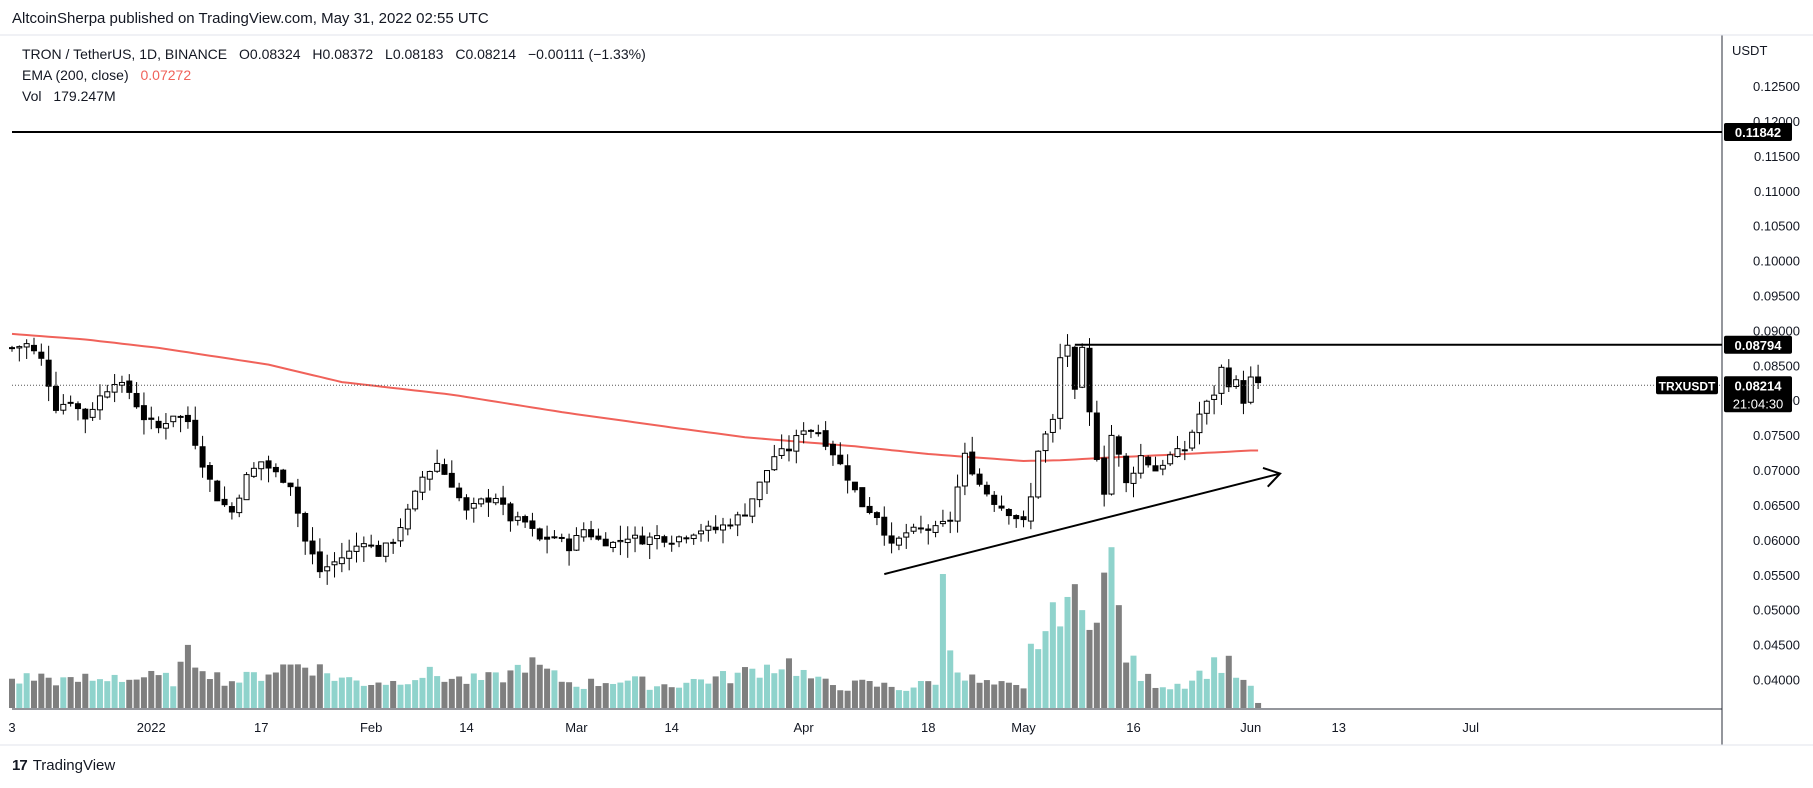 The height and width of the screenshot is (788, 1813). I want to click on x-tick-label: 14, so click(671, 727).